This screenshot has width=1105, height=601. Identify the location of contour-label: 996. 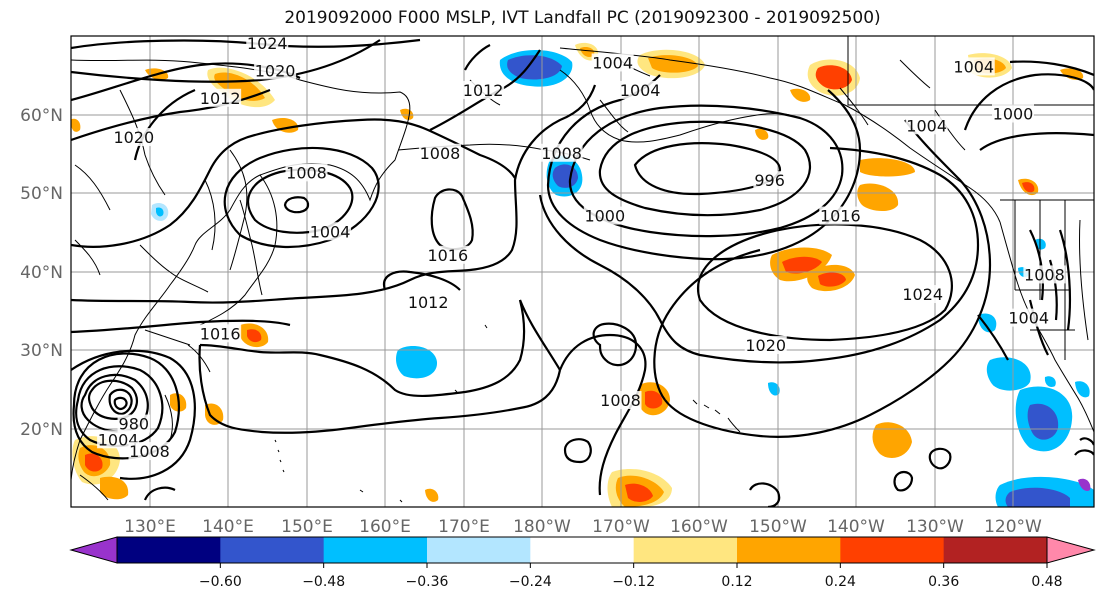
(769, 180).